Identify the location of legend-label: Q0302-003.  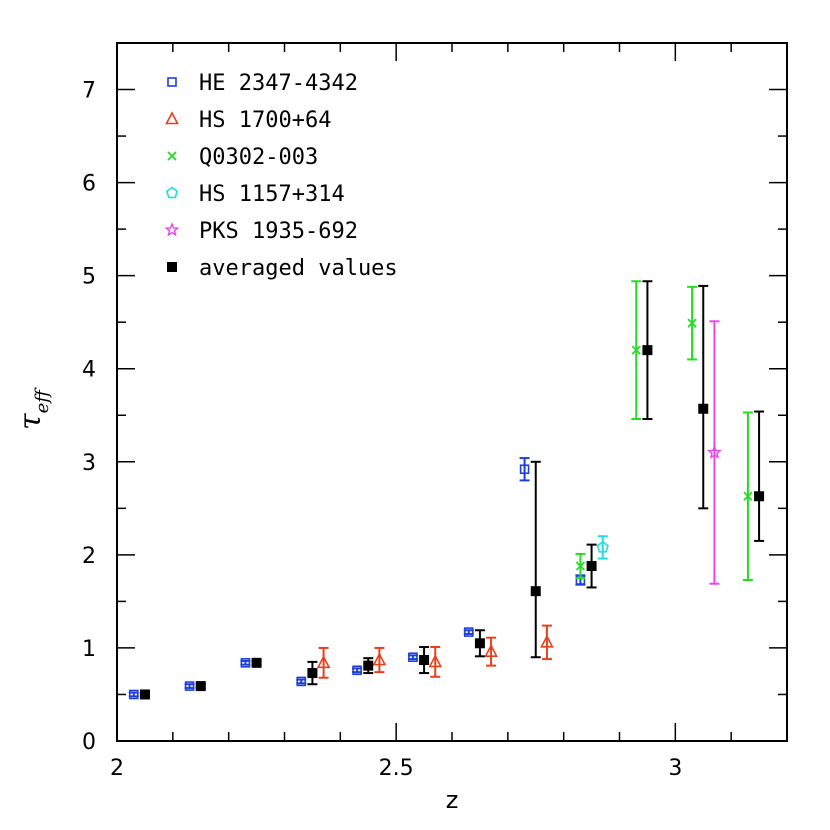
(258, 157).